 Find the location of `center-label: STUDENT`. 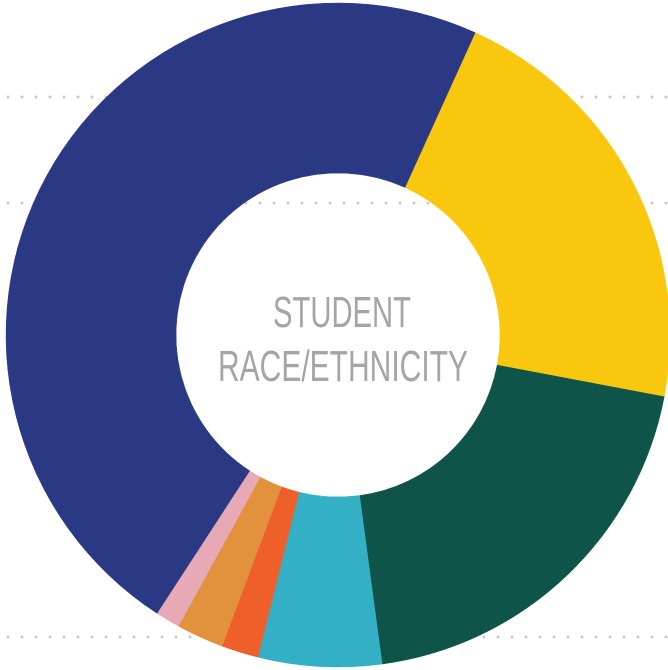

center-label: STUDENT is located at coordinates (342, 312).